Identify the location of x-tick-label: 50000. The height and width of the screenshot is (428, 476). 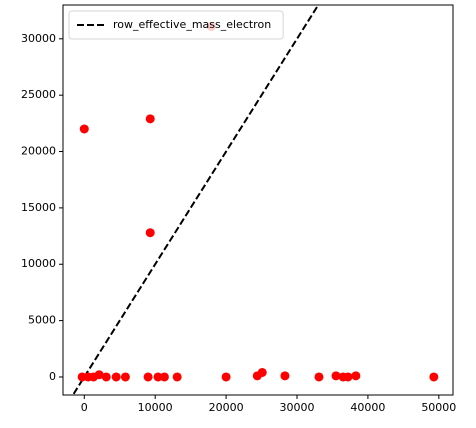
(438, 407).